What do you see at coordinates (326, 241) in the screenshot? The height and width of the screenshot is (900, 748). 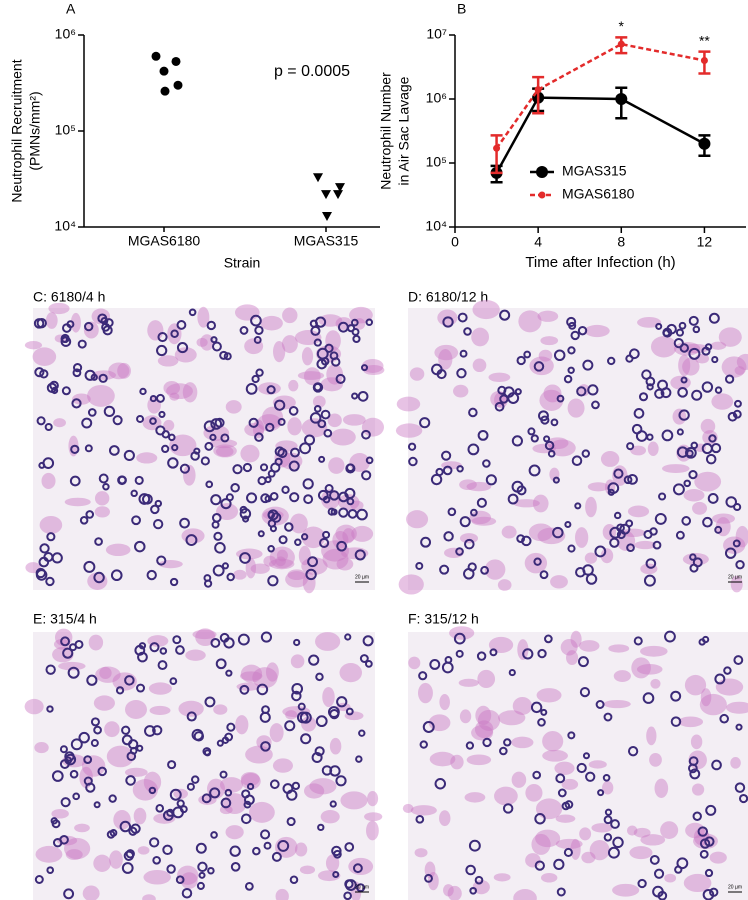 I see `x-tick-label: MGAS315` at bounding box center [326, 241].